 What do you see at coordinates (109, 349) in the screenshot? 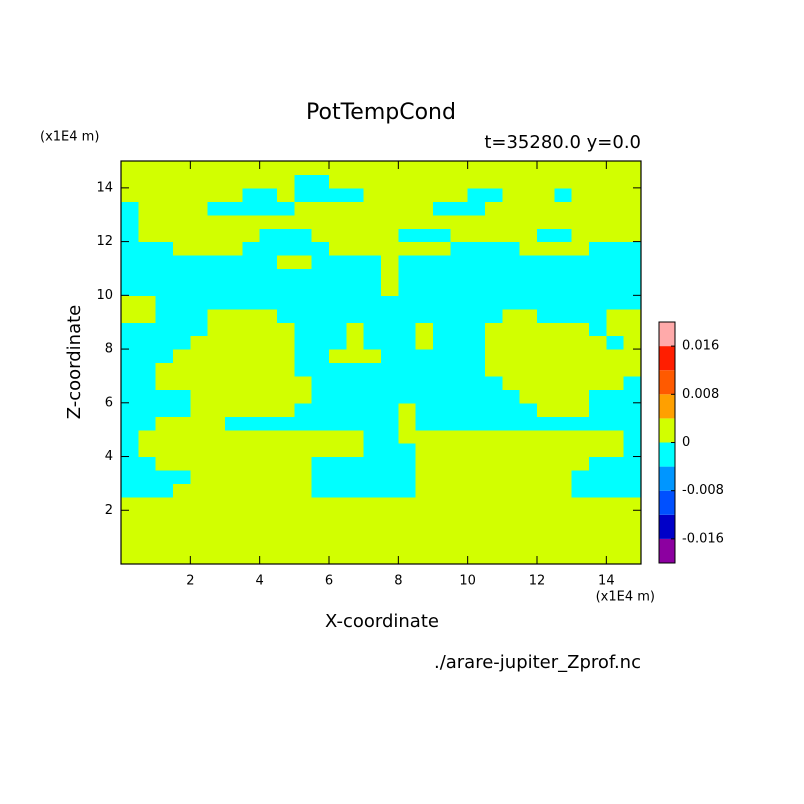
I see `y-tick-label: 8` at bounding box center [109, 349].